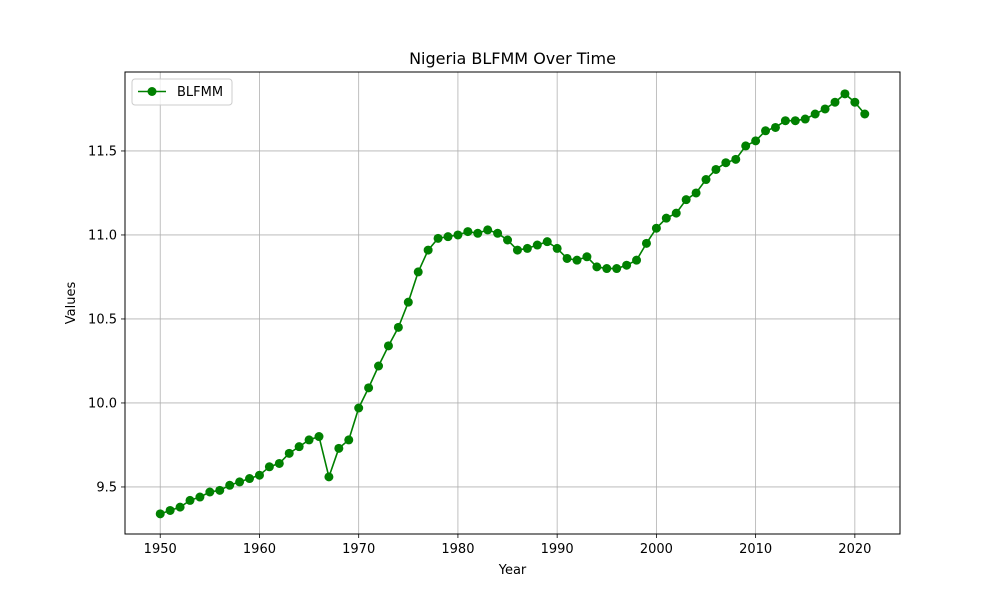 Image resolution: width=1000 pixels, height=600 pixels. I want to click on legend: BLFMM, so click(182, 92).